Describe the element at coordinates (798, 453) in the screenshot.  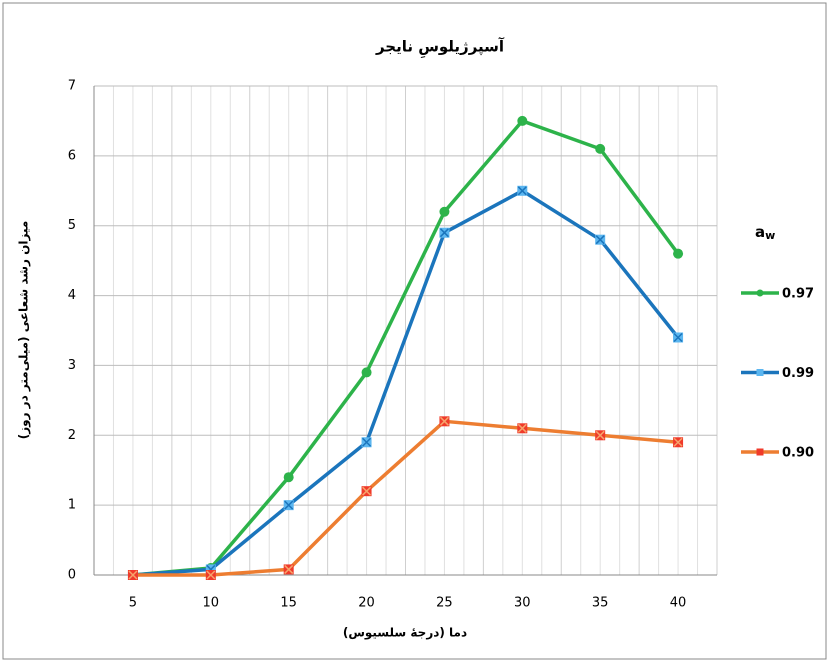
I see `legend-label: 0.90` at that location.